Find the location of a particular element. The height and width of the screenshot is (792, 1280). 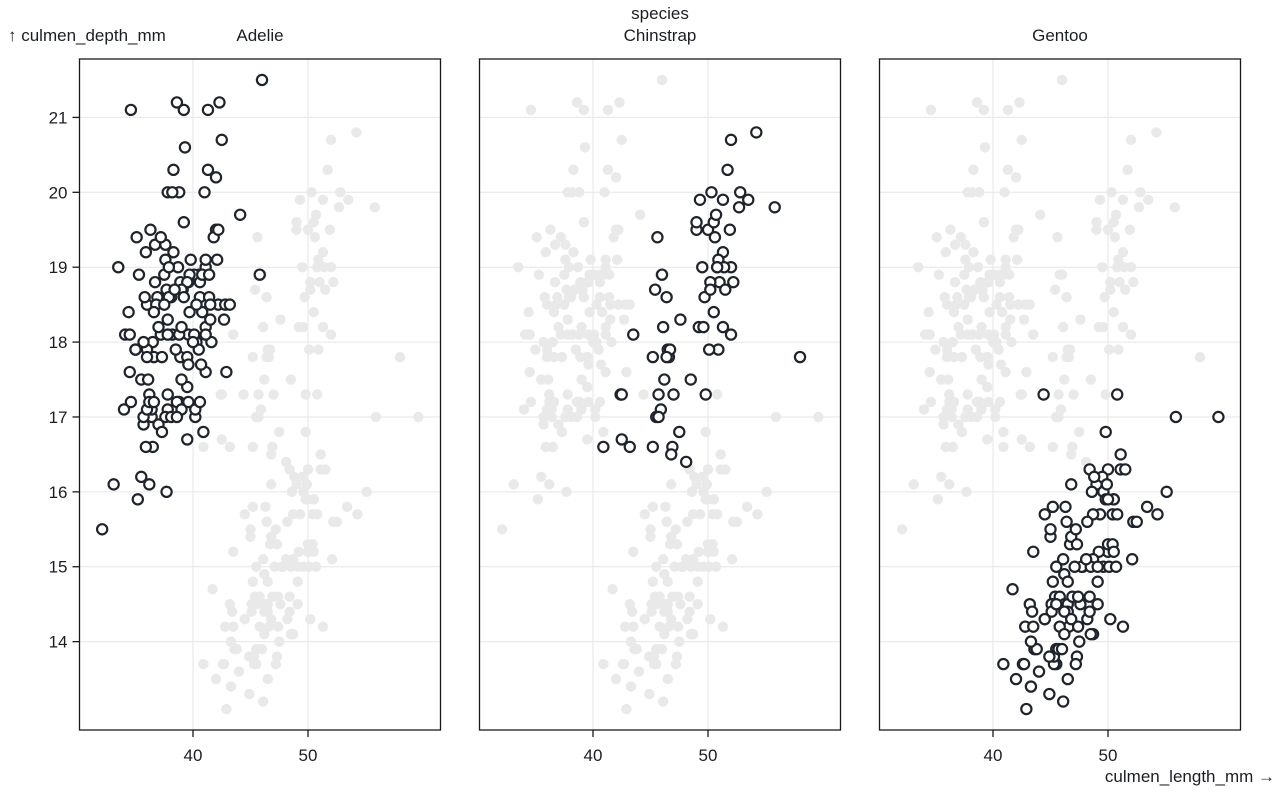

y-tick-label-15: 15 is located at coordinates (58, 567).